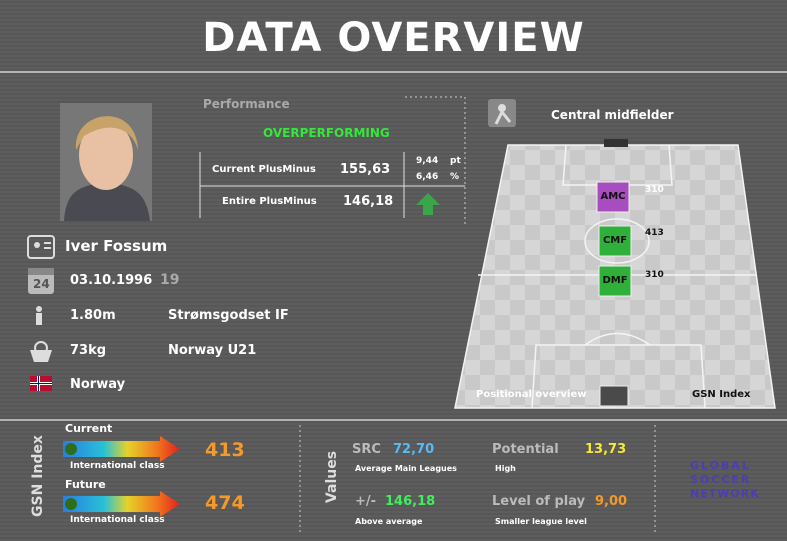  What do you see at coordinates (612, 115) in the screenshot?
I see `position: Central midfielder` at bounding box center [612, 115].